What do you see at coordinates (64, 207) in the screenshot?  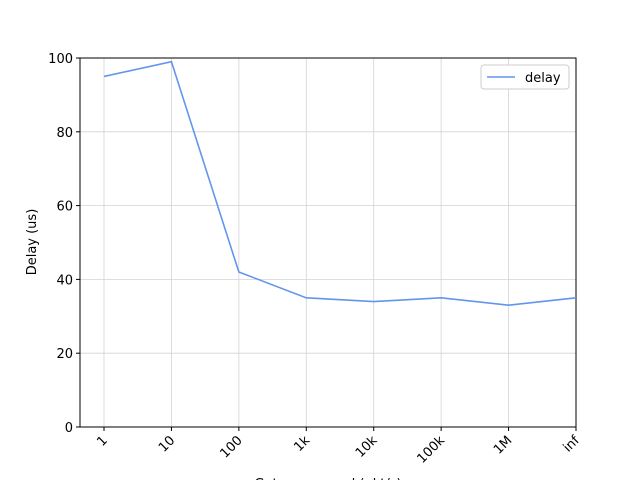 I see `y-tick-label: 60` at bounding box center [64, 207].